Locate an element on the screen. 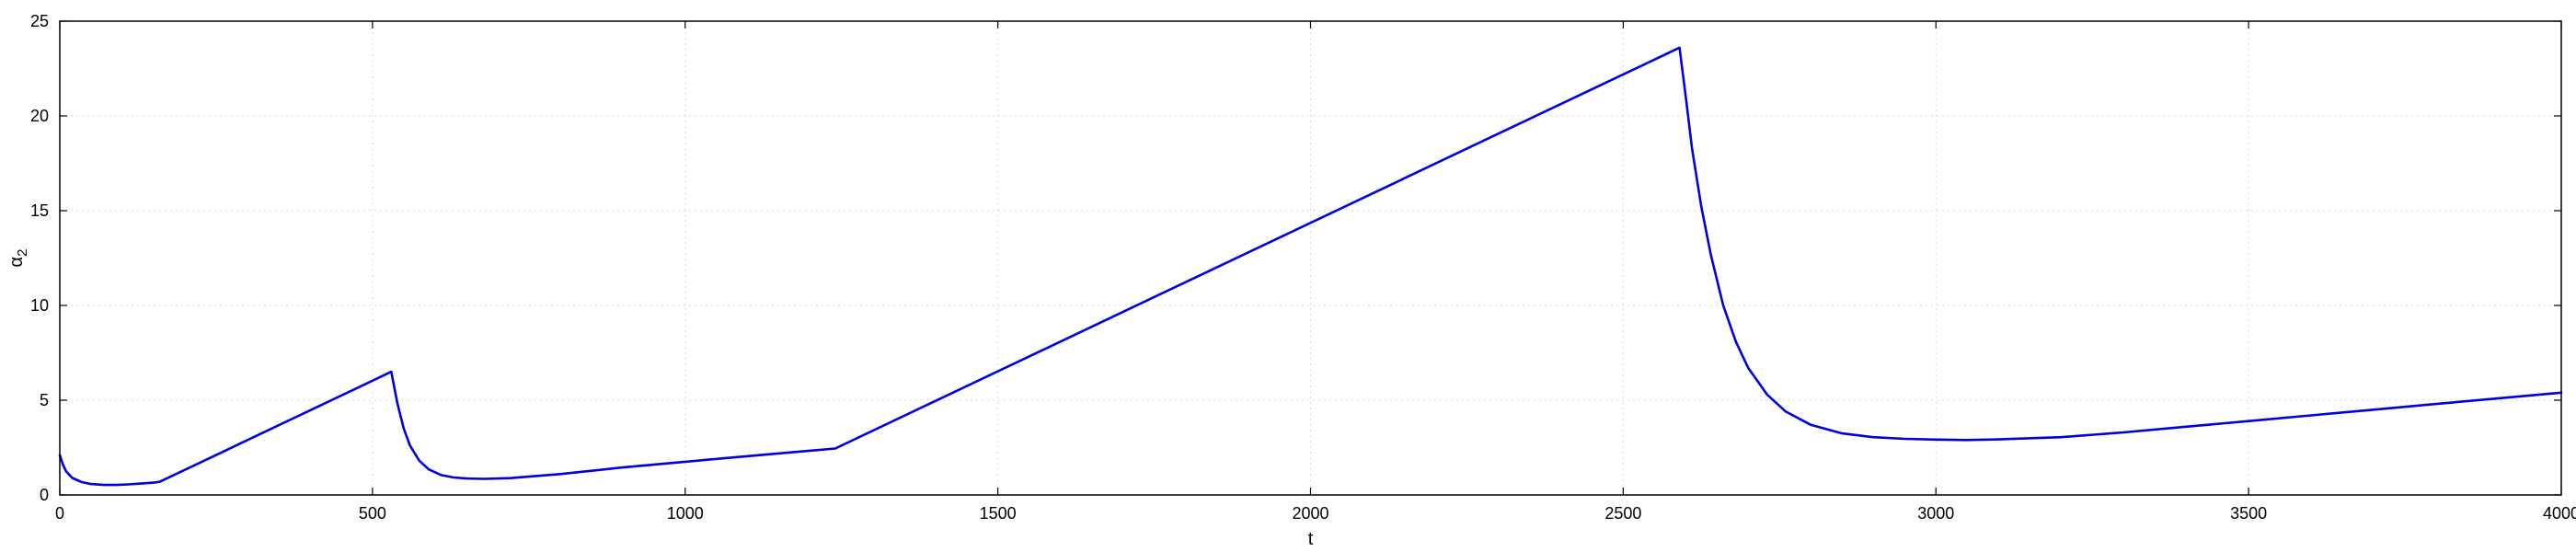 The height and width of the screenshot is (552, 2576). y-axis-label-main: α is located at coordinates (16, 262).